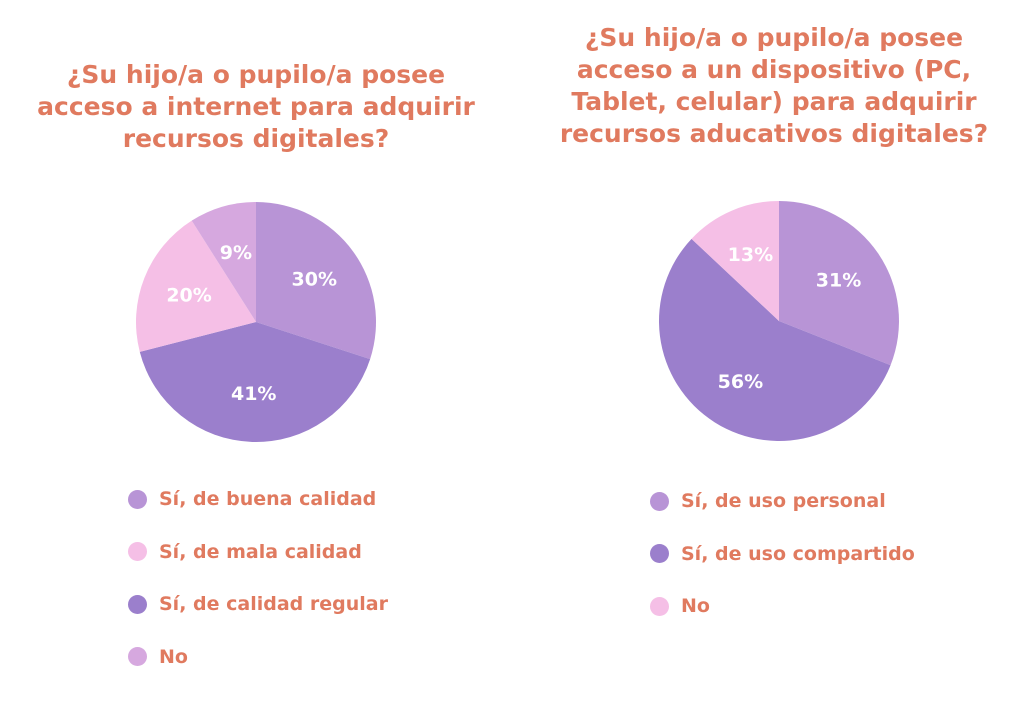  What do you see at coordinates (740, 382) in the screenshot?
I see `pie-label-device-si-de-uso-compartido: 56%` at bounding box center [740, 382].